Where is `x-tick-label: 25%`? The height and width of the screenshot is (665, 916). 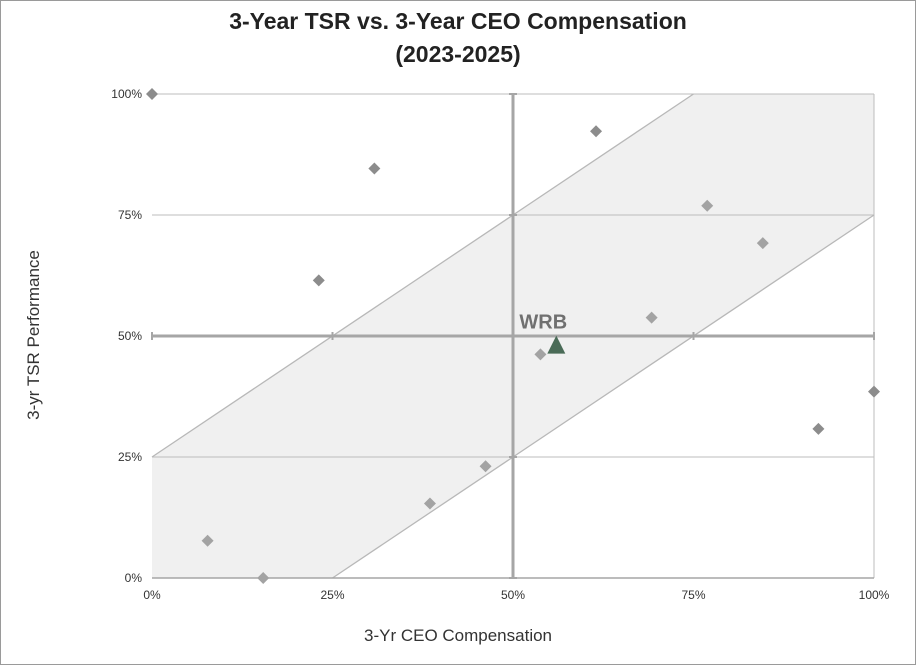
x-tick-label: 25% is located at coordinates (332, 595).